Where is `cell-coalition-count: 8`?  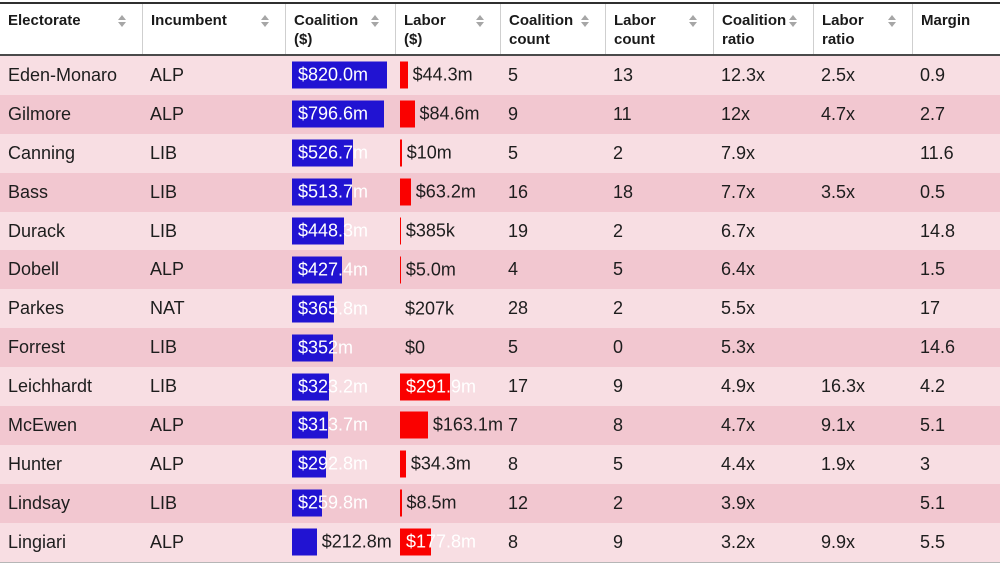
cell-coalition-count: 8 is located at coordinates (513, 463).